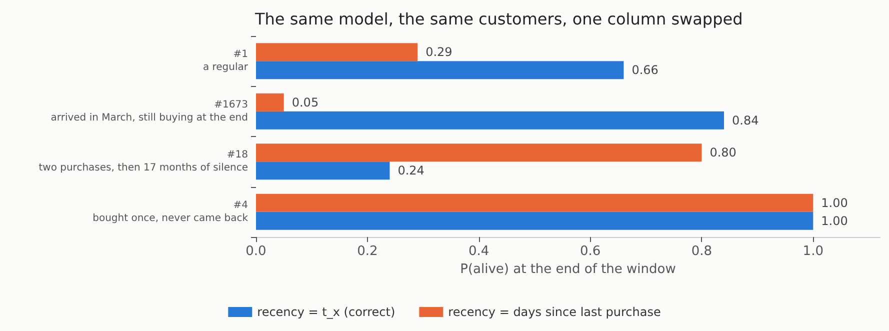 The width and height of the screenshot is (889, 331). I want to click on x-tick-label: 0.6, so click(590, 251).